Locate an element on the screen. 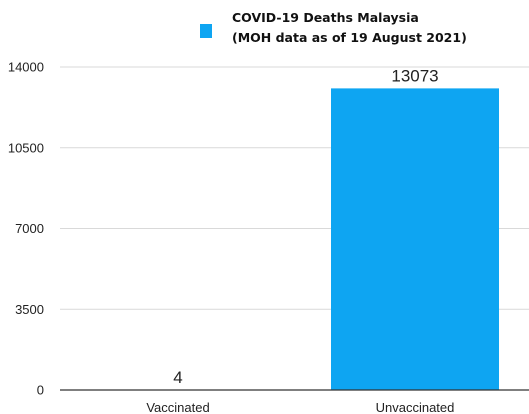 This screenshot has height=414, width=529. y-tick-label: 14000 is located at coordinates (26, 67).